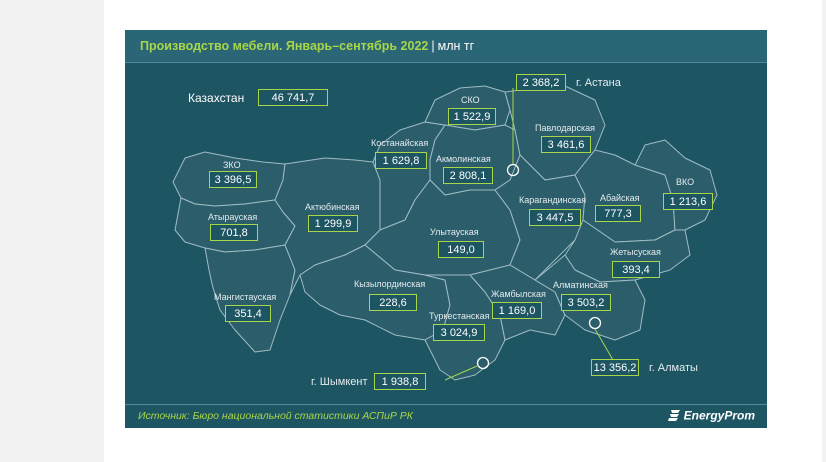 Image resolution: width=826 pixels, height=462 pixels. Describe the element at coordinates (598, 83) in the screenshot. I see `city-label-astana: г. Астана` at that location.